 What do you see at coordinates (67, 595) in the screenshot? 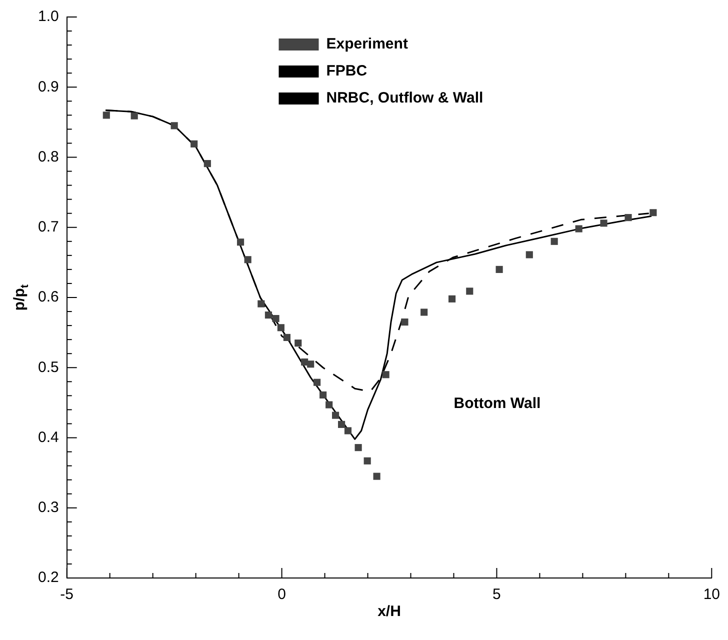
I see `x-tick-label: -5` at bounding box center [67, 595].